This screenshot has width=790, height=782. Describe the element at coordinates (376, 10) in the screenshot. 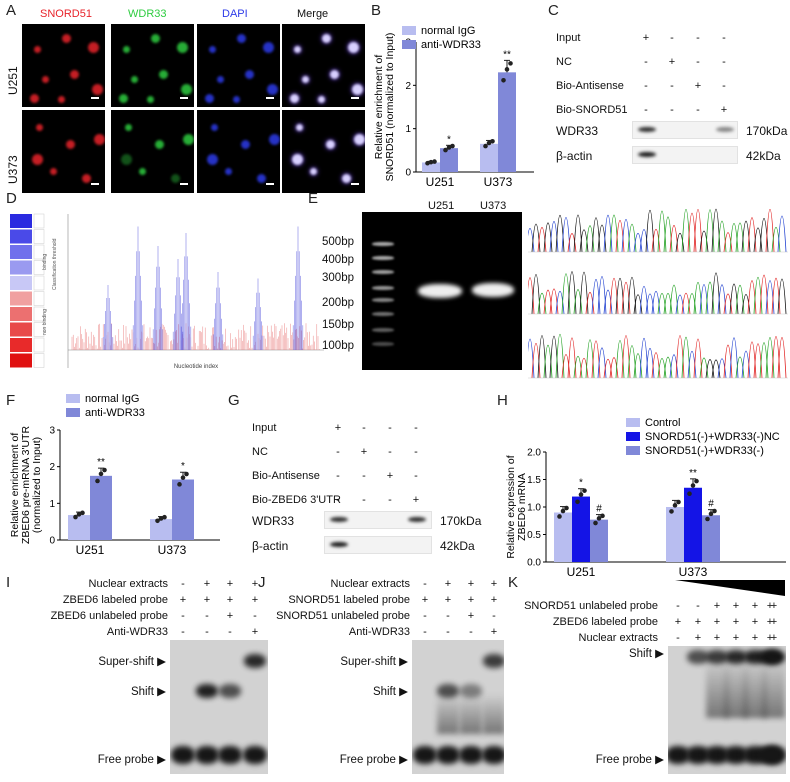

I see `panel-b-label: B` at that location.